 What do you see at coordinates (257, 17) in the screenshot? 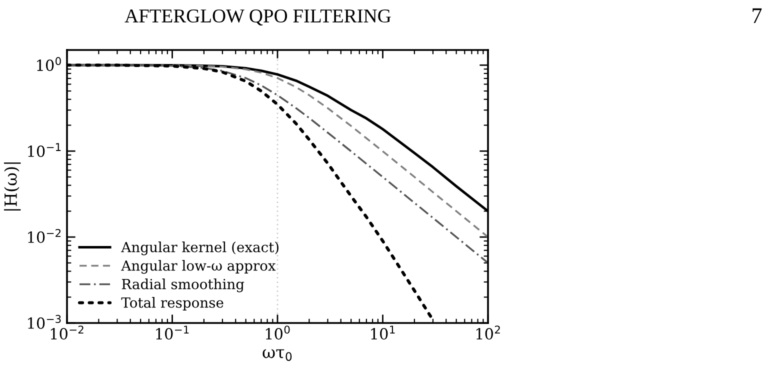
I see `text: AFTERGLOW QPO FILTERING` at bounding box center [257, 17].